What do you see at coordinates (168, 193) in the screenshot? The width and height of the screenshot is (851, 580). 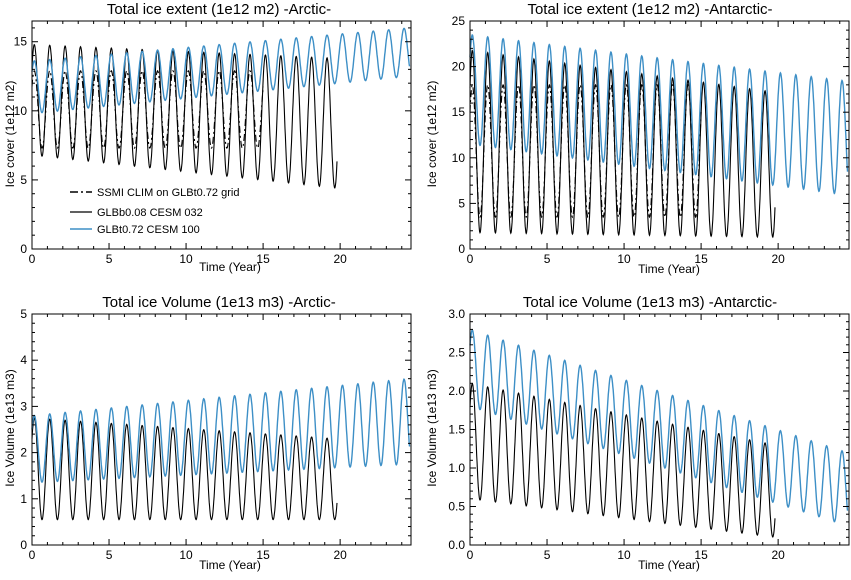 I see `legend-label-ssmi: SSMI CLIM on GLBt0.72 grid` at bounding box center [168, 193].